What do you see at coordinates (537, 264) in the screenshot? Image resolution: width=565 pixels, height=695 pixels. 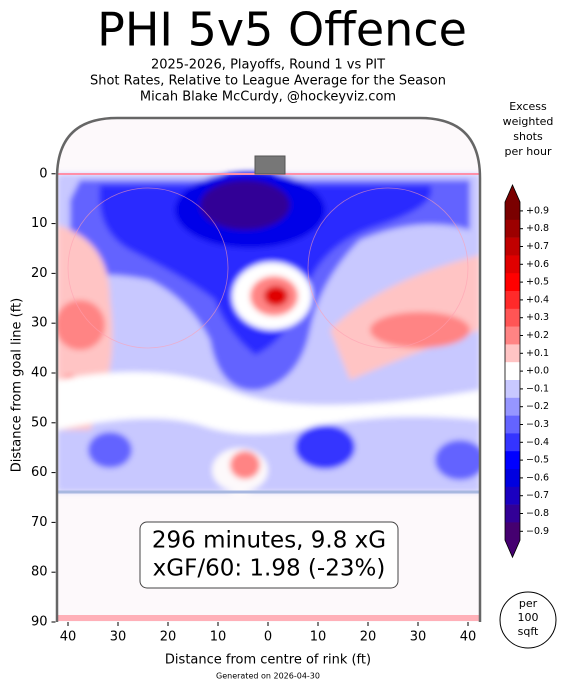 I see `colorbar-label: +0.6` at bounding box center [537, 264].